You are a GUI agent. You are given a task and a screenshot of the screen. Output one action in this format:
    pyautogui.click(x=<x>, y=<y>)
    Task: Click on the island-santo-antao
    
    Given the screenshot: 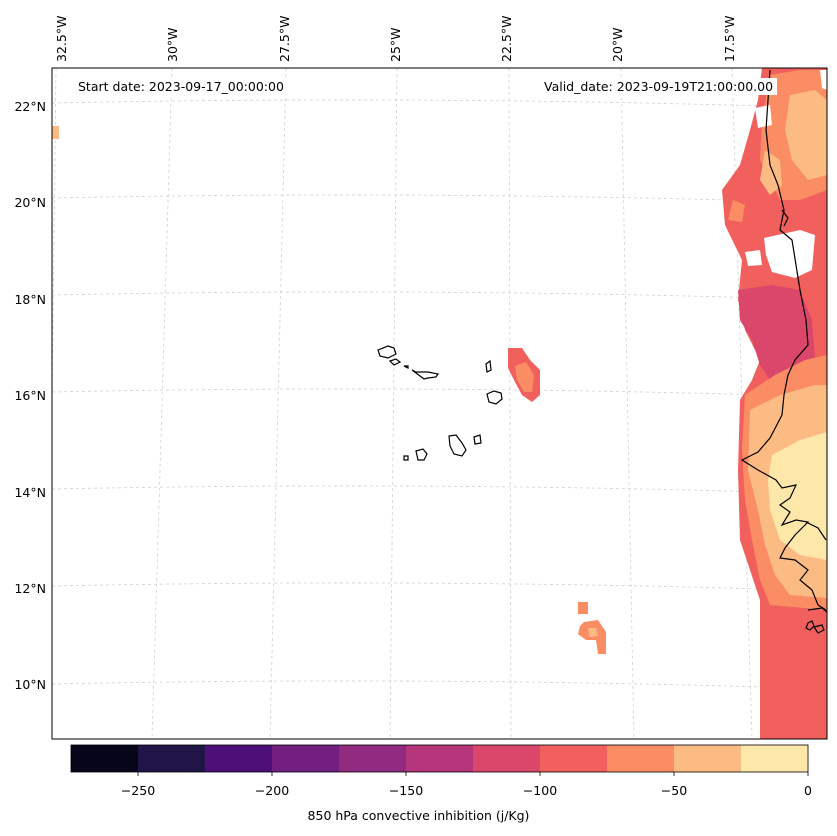 What is the action you would take?
    pyautogui.click(x=387, y=352)
    